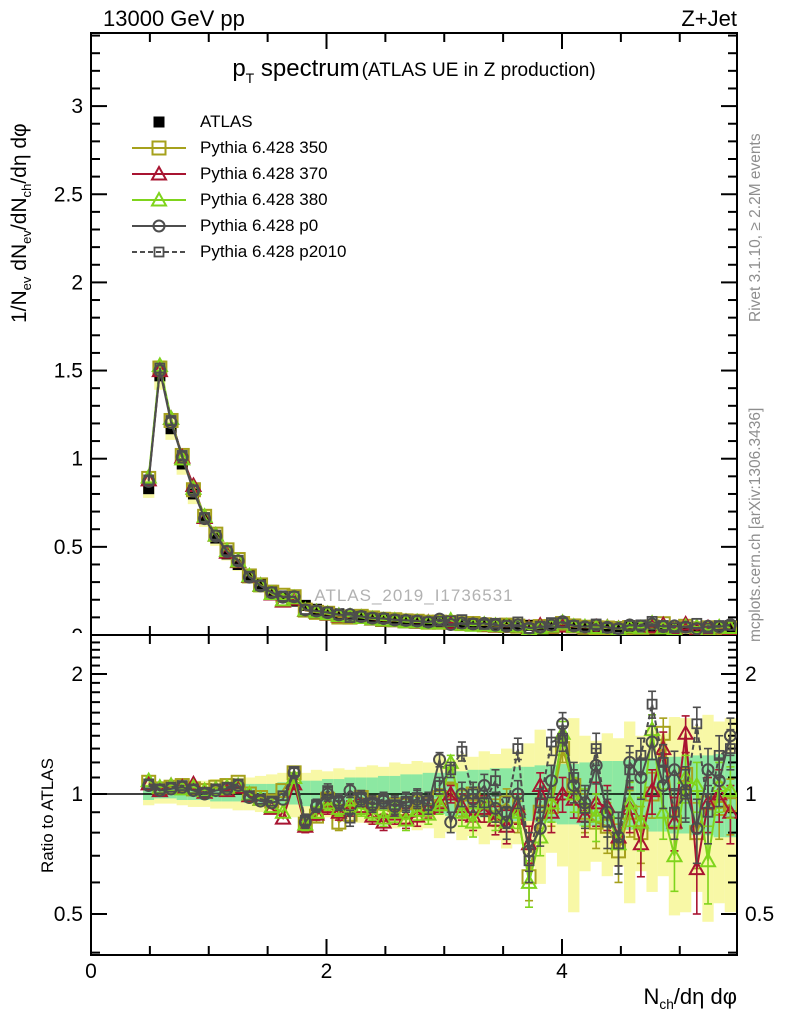  I want to click on title-annotation: (ATLAS UE in Z production), so click(478, 70).